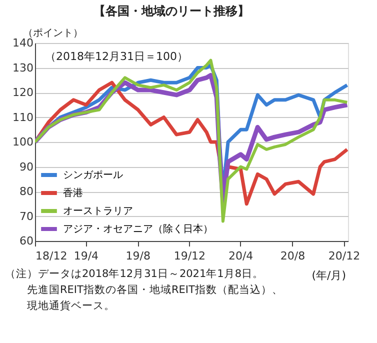 This screenshot has height=343, width=377. What do you see at coordinates (172, 11) in the screenshot?
I see `chart-title: 【各国・地域のリート推移】` at bounding box center [172, 11].